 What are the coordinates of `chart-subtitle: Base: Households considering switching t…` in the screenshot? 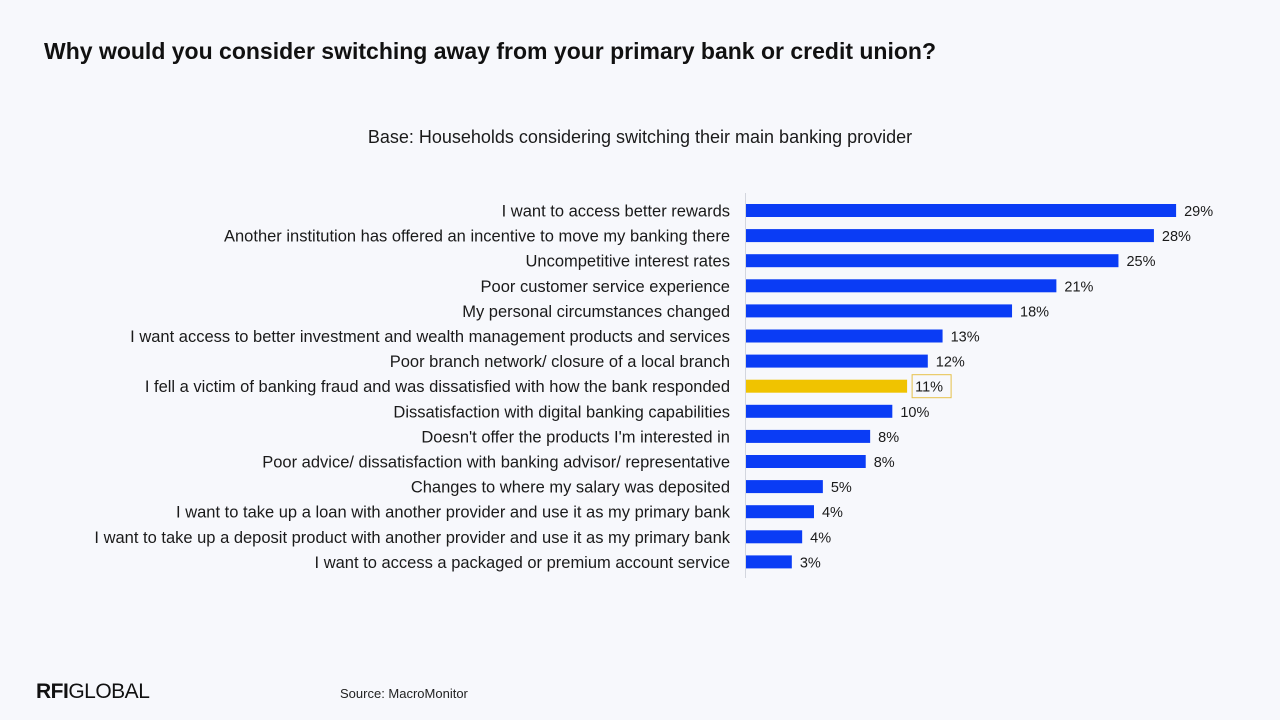 It's located at (640, 137).